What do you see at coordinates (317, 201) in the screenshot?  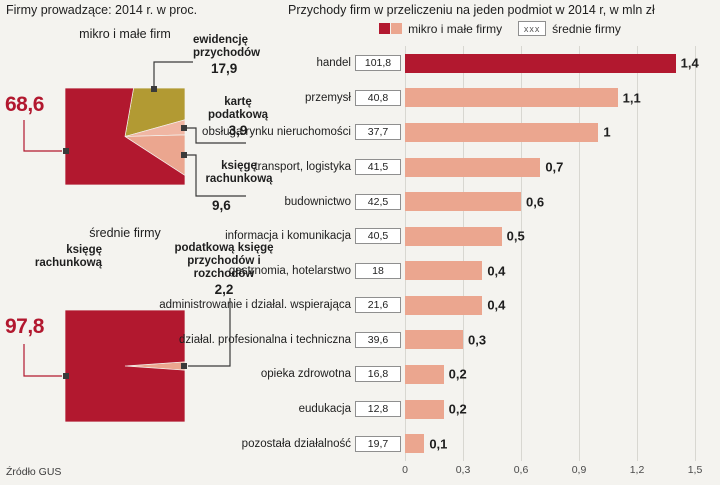 I see `bar-category-text: budownictwo` at bounding box center [317, 201].